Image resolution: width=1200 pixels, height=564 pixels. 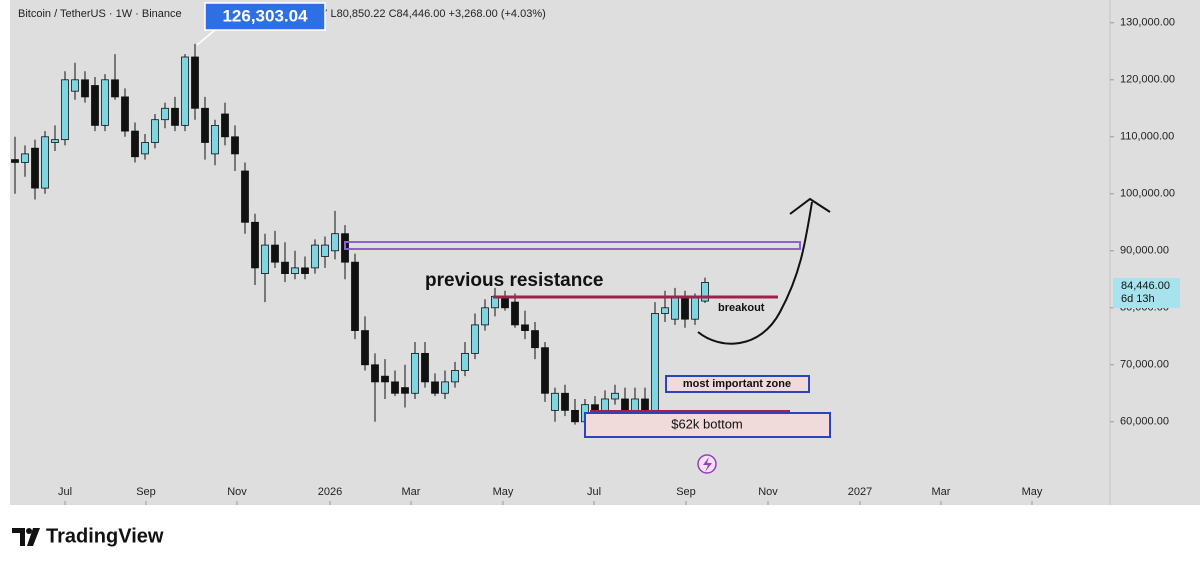 What do you see at coordinates (514, 280) in the screenshot?
I see `annotation: previous resistance` at bounding box center [514, 280].